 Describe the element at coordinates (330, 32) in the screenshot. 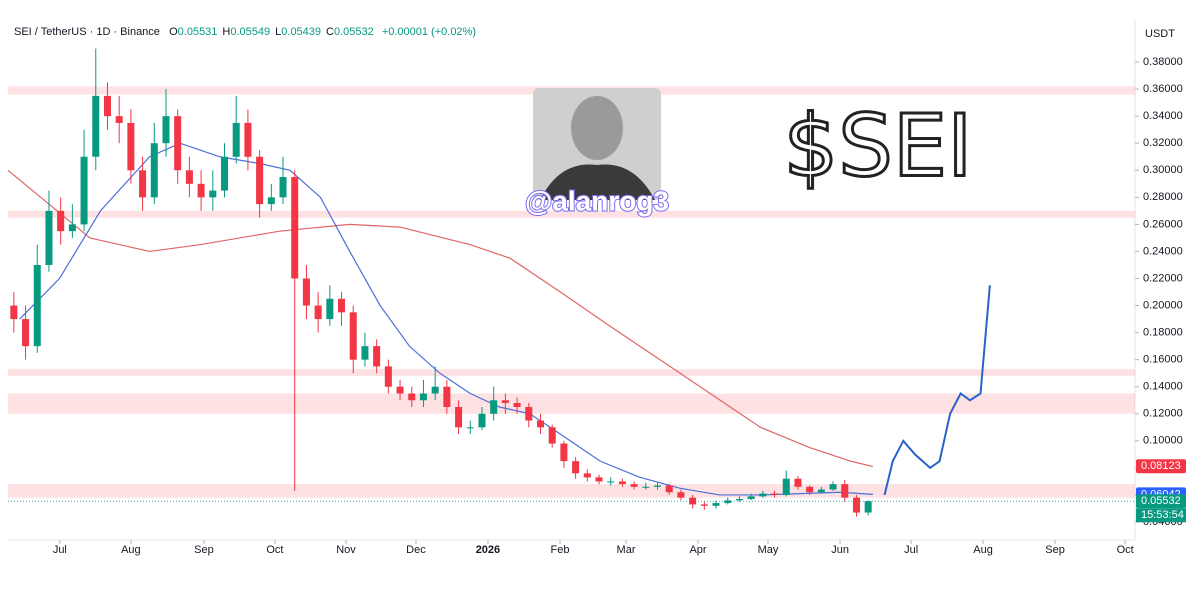

I see `ohlc-key: C` at that location.